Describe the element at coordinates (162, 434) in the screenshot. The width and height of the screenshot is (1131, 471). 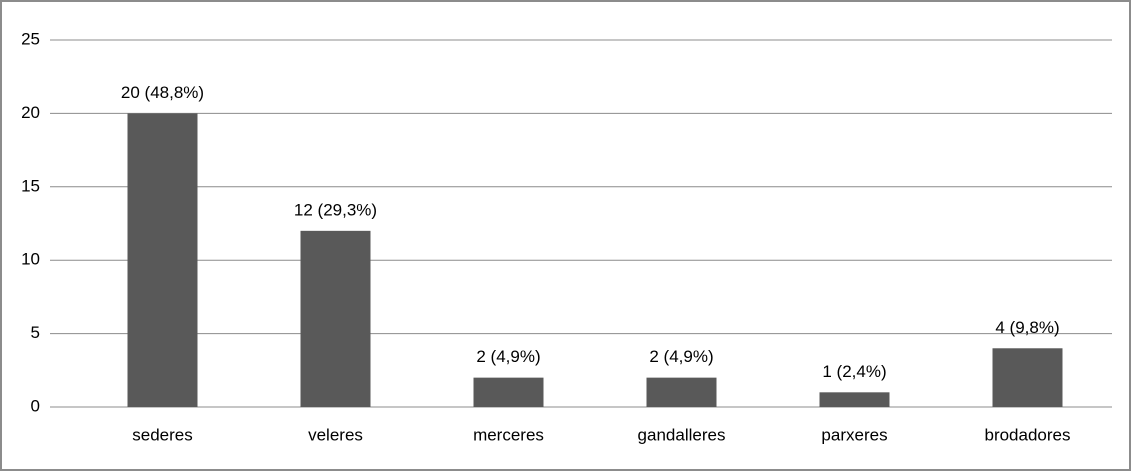
I see `x-tick-label: sederes` at that location.